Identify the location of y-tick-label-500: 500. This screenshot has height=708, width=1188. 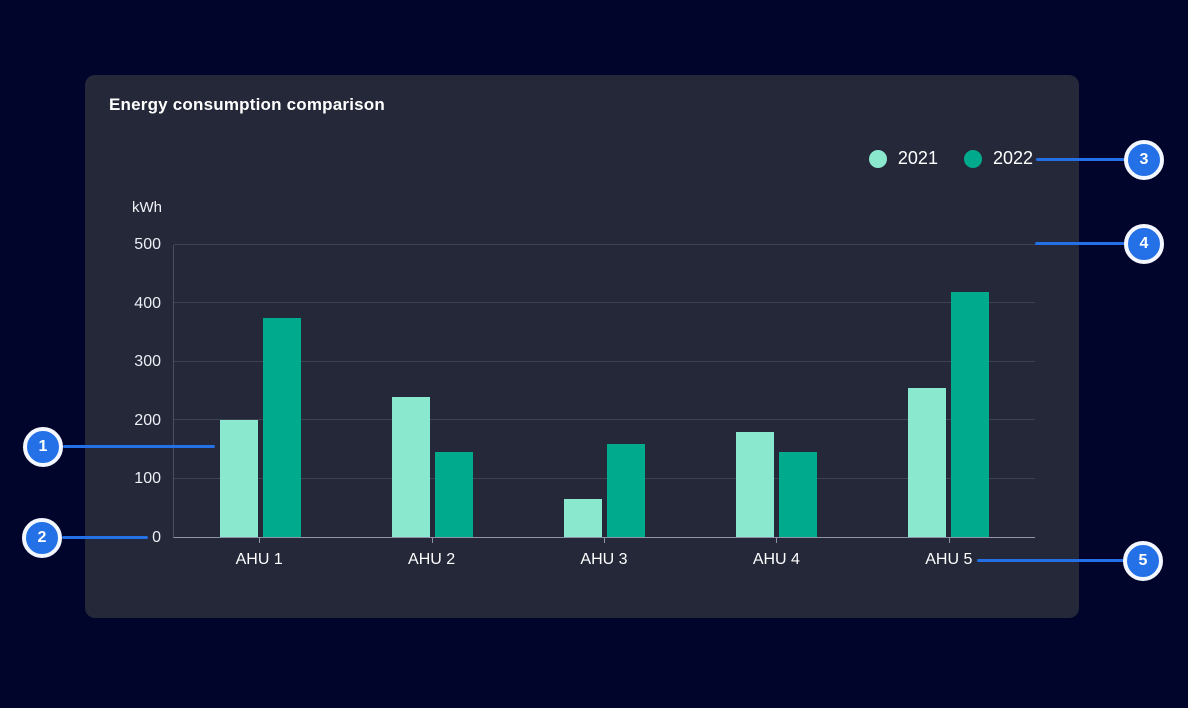
(147, 244).